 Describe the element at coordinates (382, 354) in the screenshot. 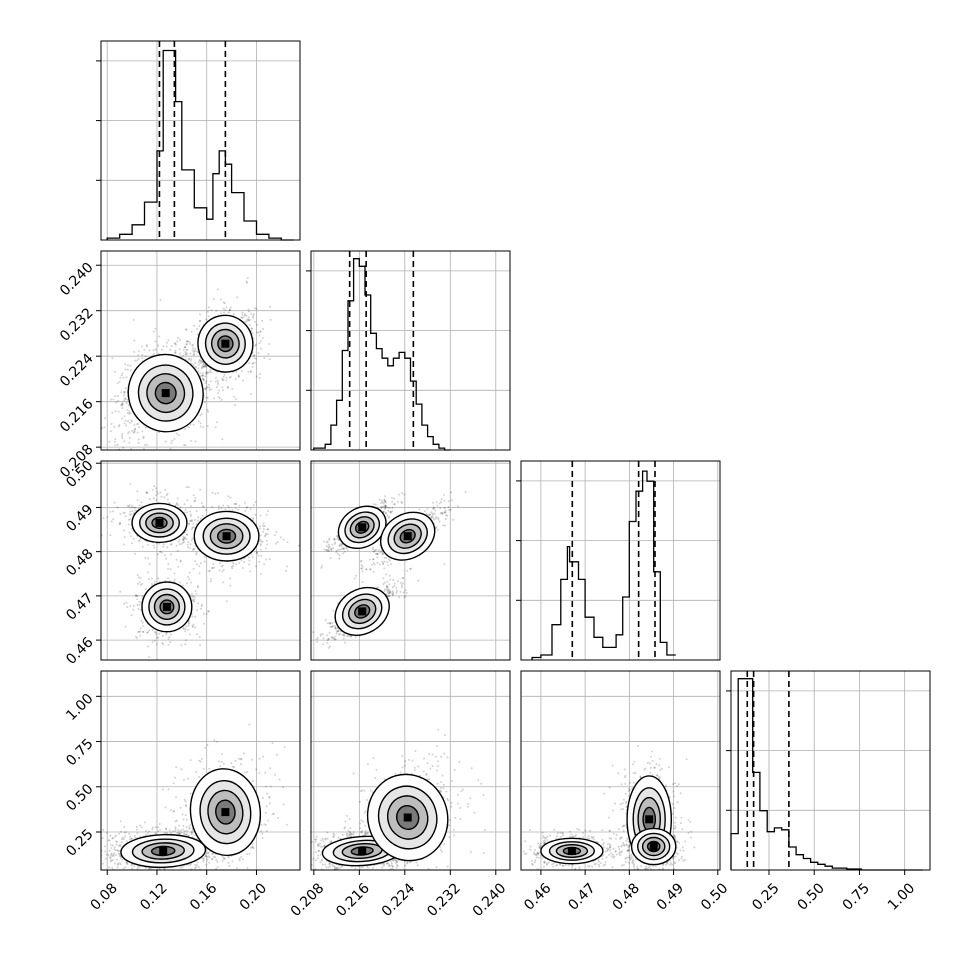

I see `histogram-step` at that location.